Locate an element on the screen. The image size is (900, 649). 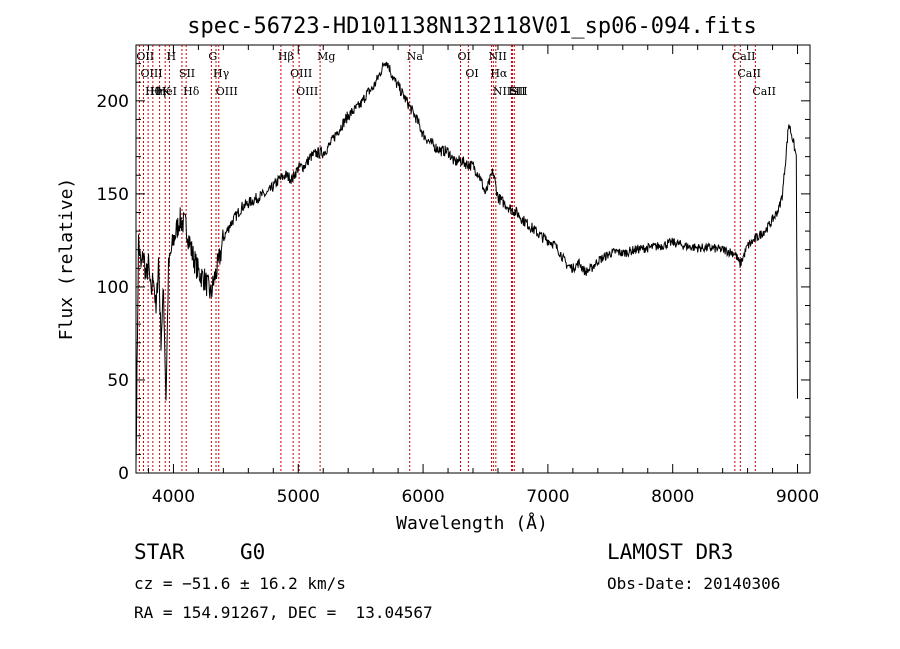
spectral-line-label: G is located at coordinates (212, 56).